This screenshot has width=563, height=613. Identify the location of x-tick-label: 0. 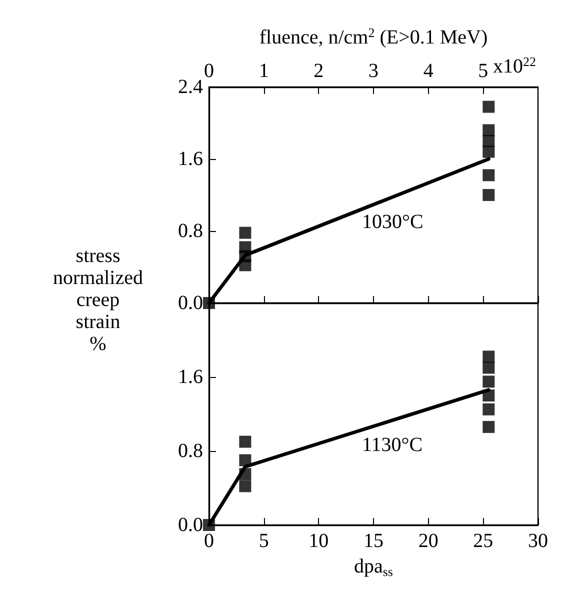
(209, 541).